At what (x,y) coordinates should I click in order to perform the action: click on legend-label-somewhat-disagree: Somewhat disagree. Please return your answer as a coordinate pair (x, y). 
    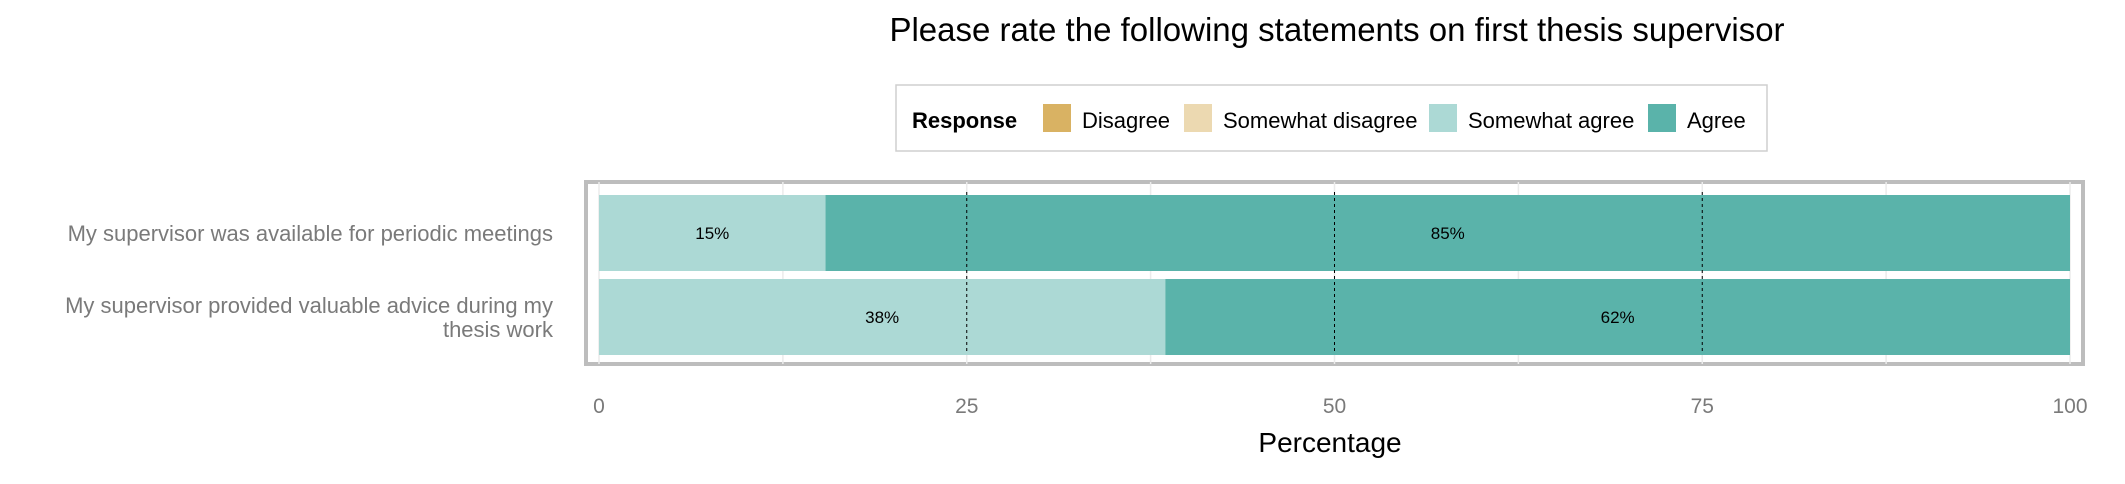
    Looking at the image, I should click on (1320, 120).